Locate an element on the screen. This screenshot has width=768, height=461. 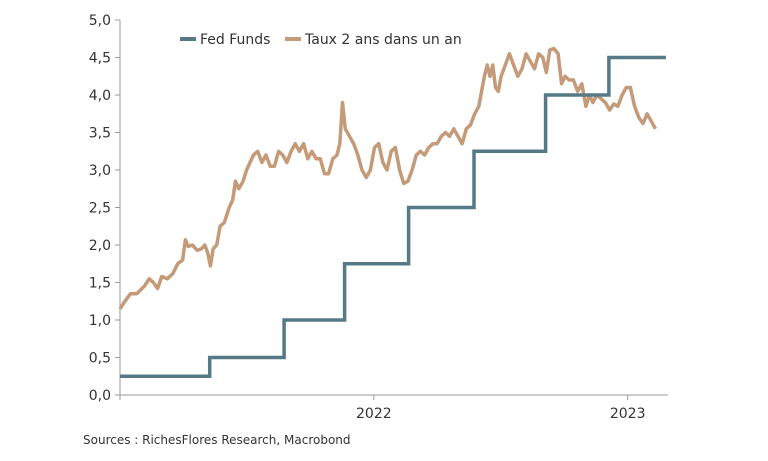
y-tick-label: 0,5 is located at coordinates (100, 359).